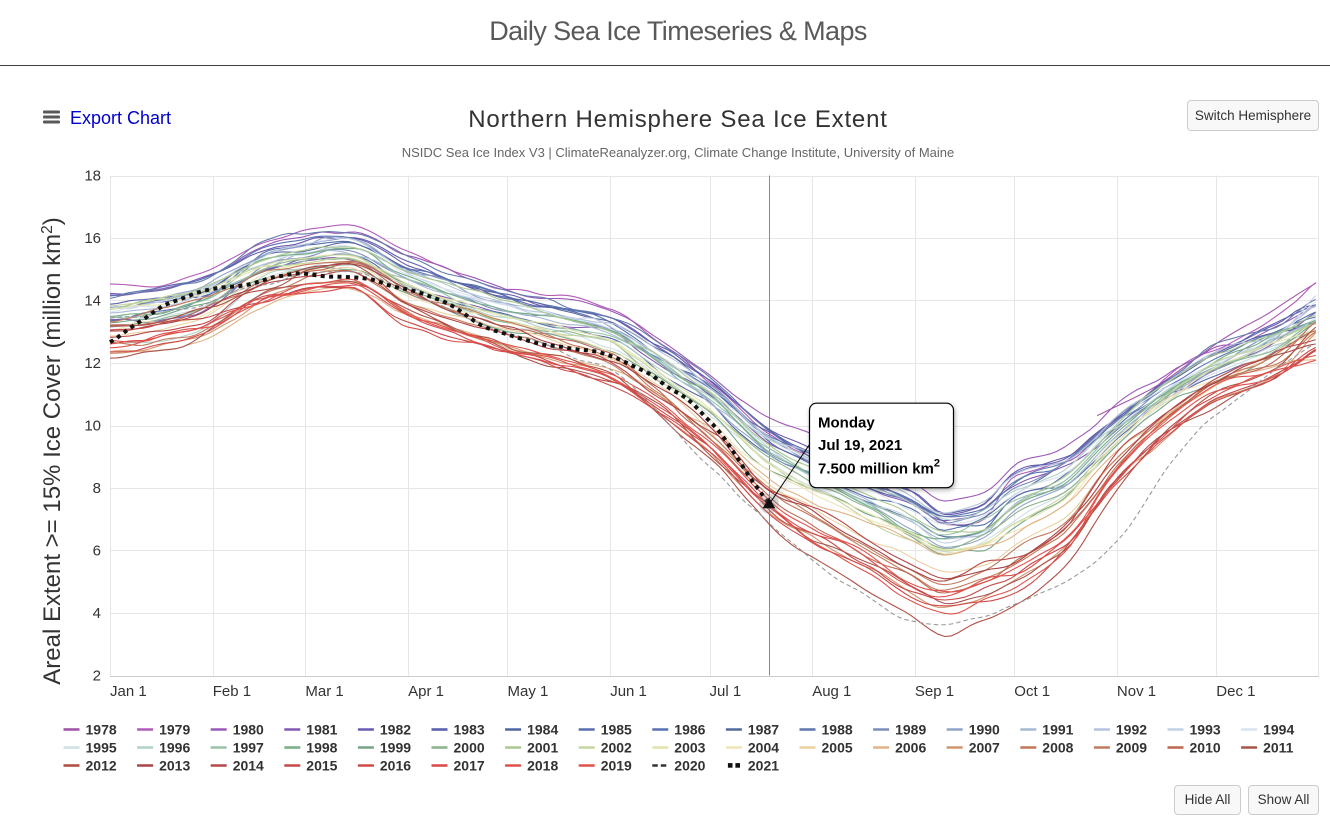 The width and height of the screenshot is (1330, 827). I want to click on svg-text: Apr 1, so click(426, 691).